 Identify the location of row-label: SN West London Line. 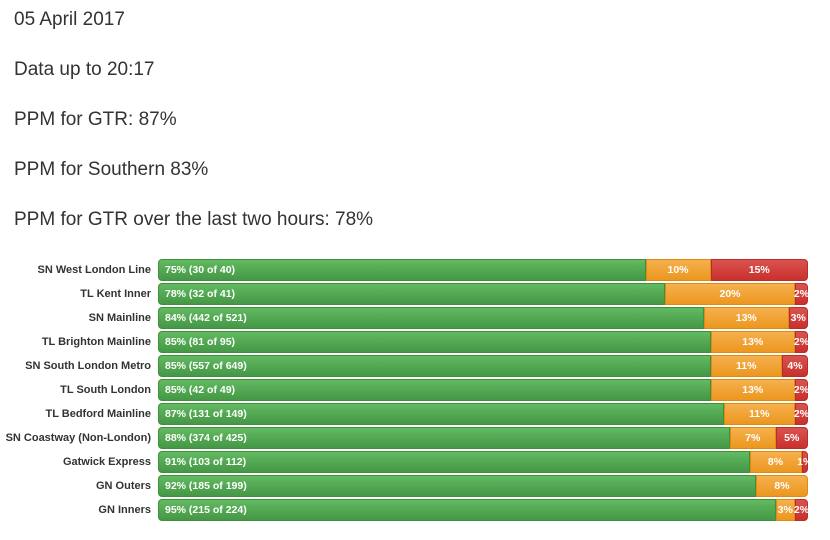
(94, 270).